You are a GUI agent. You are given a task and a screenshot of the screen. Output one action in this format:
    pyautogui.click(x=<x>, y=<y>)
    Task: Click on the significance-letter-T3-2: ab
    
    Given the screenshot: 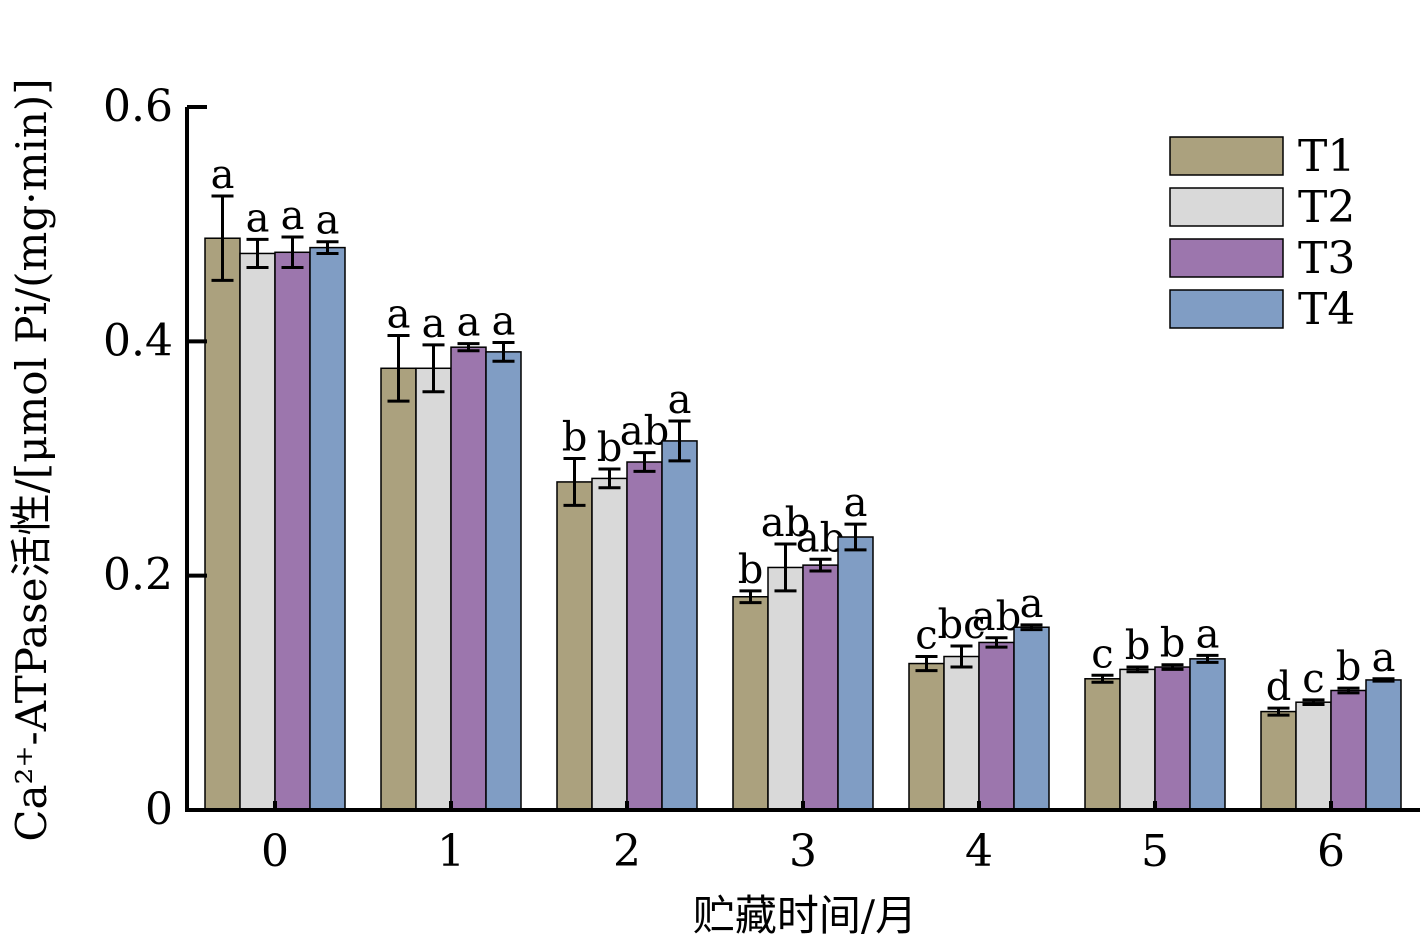 What is the action you would take?
    pyautogui.click(x=644, y=432)
    